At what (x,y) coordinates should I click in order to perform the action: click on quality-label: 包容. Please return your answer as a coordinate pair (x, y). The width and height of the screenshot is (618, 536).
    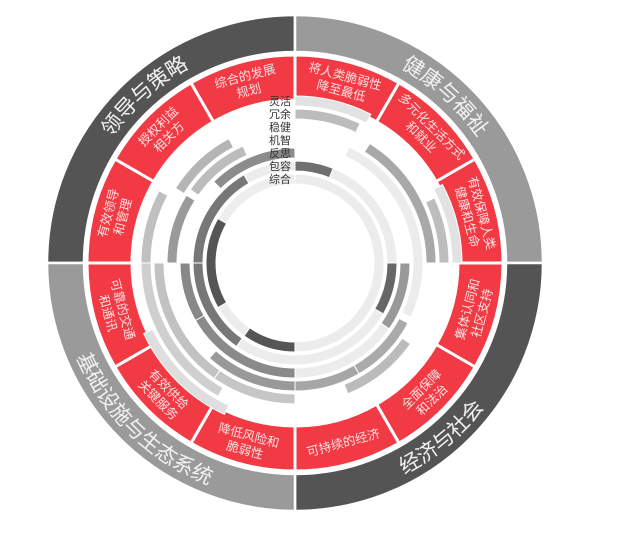
    Looking at the image, I should click on (280, 166).